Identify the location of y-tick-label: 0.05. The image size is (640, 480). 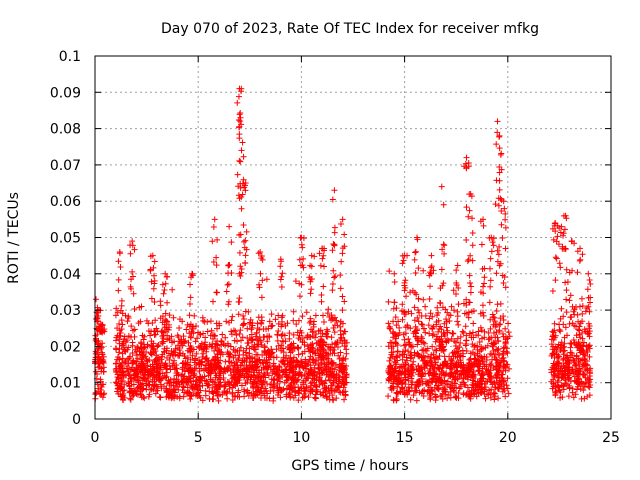
(65, 239).